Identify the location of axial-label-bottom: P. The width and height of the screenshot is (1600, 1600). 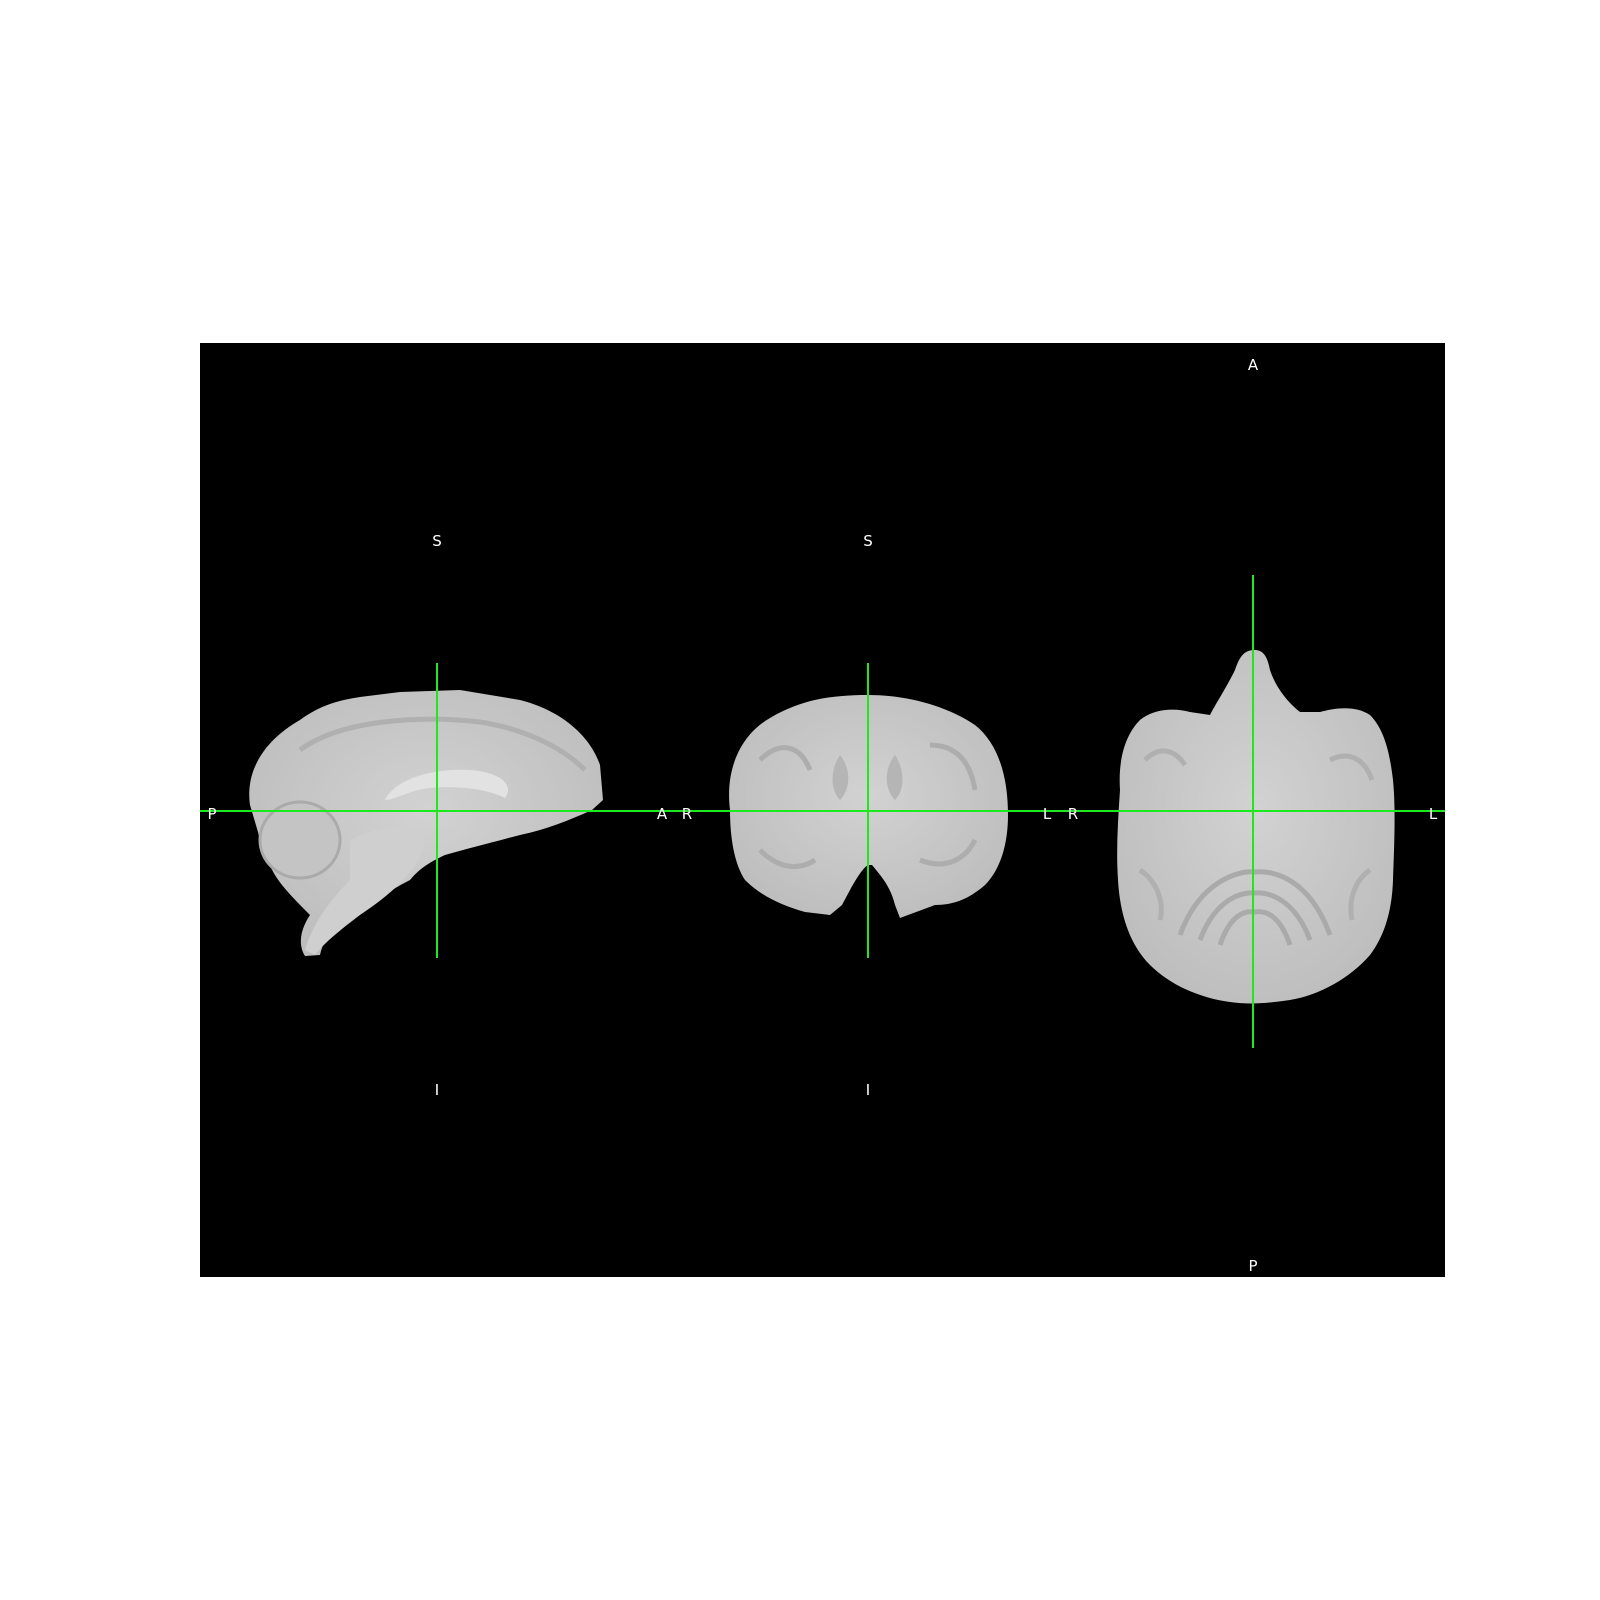
(1252, 1266).